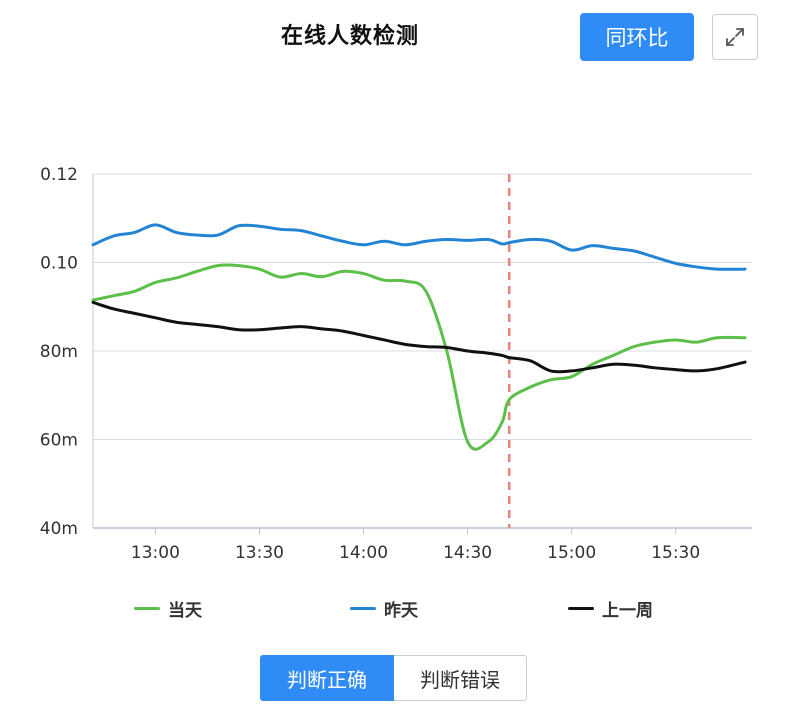 This screenshot has height=713, width=787. I want to click on page-title: 在线人数检测, so click(349, 36).